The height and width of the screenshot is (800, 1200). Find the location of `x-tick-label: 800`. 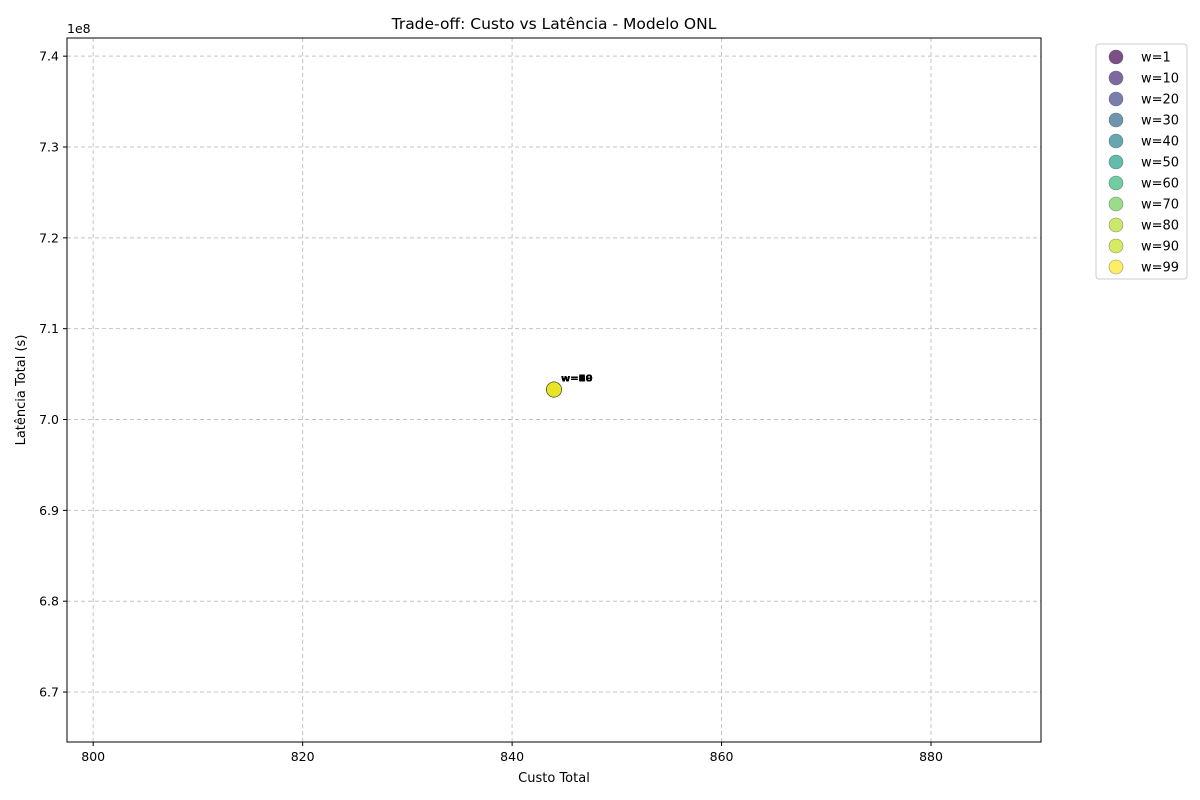

x-tick-label: 800 is located at coordinates (93, 756).